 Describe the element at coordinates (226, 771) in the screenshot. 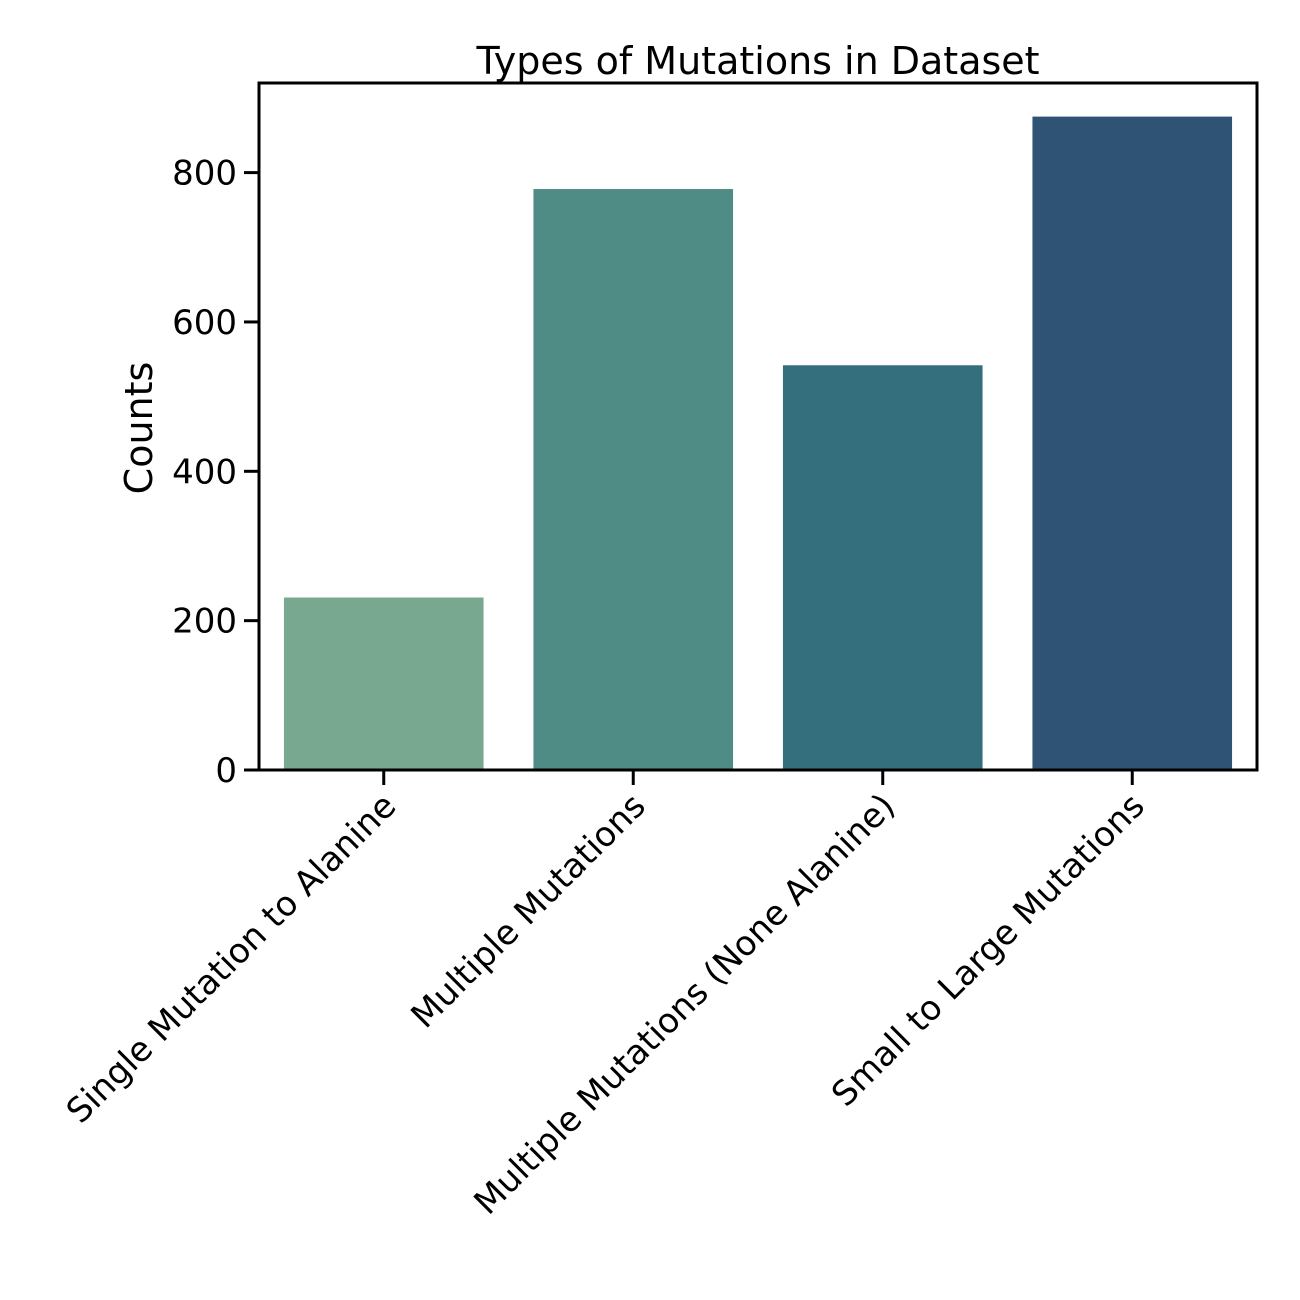

I see `y-tick-label: 0` at that location.